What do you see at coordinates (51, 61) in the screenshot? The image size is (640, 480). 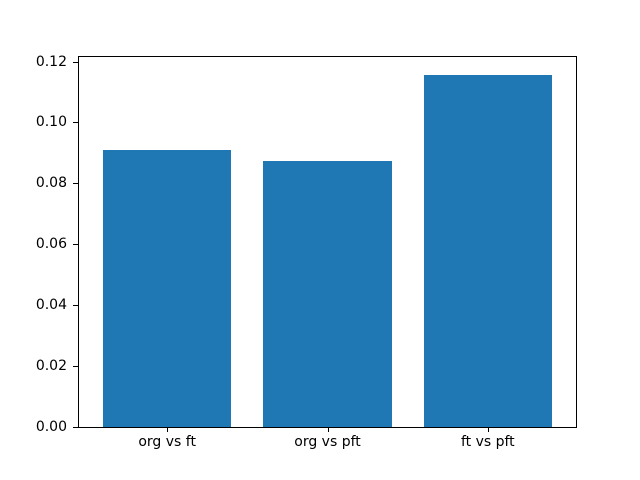 I see `y-tick-label: 0.12` at bounding box center [51, 61].